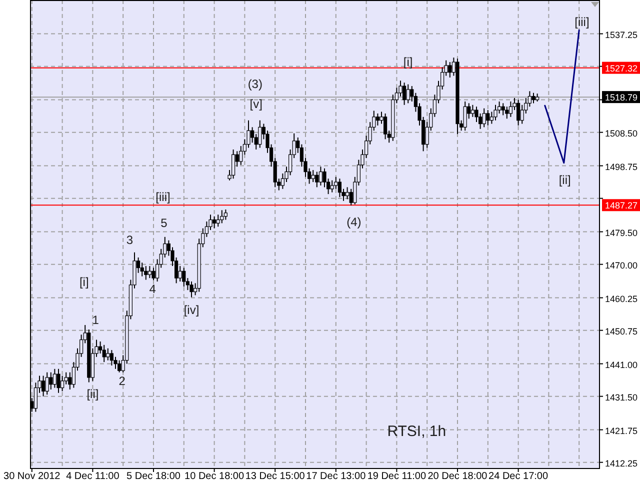 This screenshot has height=480, width=640. Describe the element at coordinates (621, 299) in the screenshot. I see `y-tick-label: 1460.25` at that location.